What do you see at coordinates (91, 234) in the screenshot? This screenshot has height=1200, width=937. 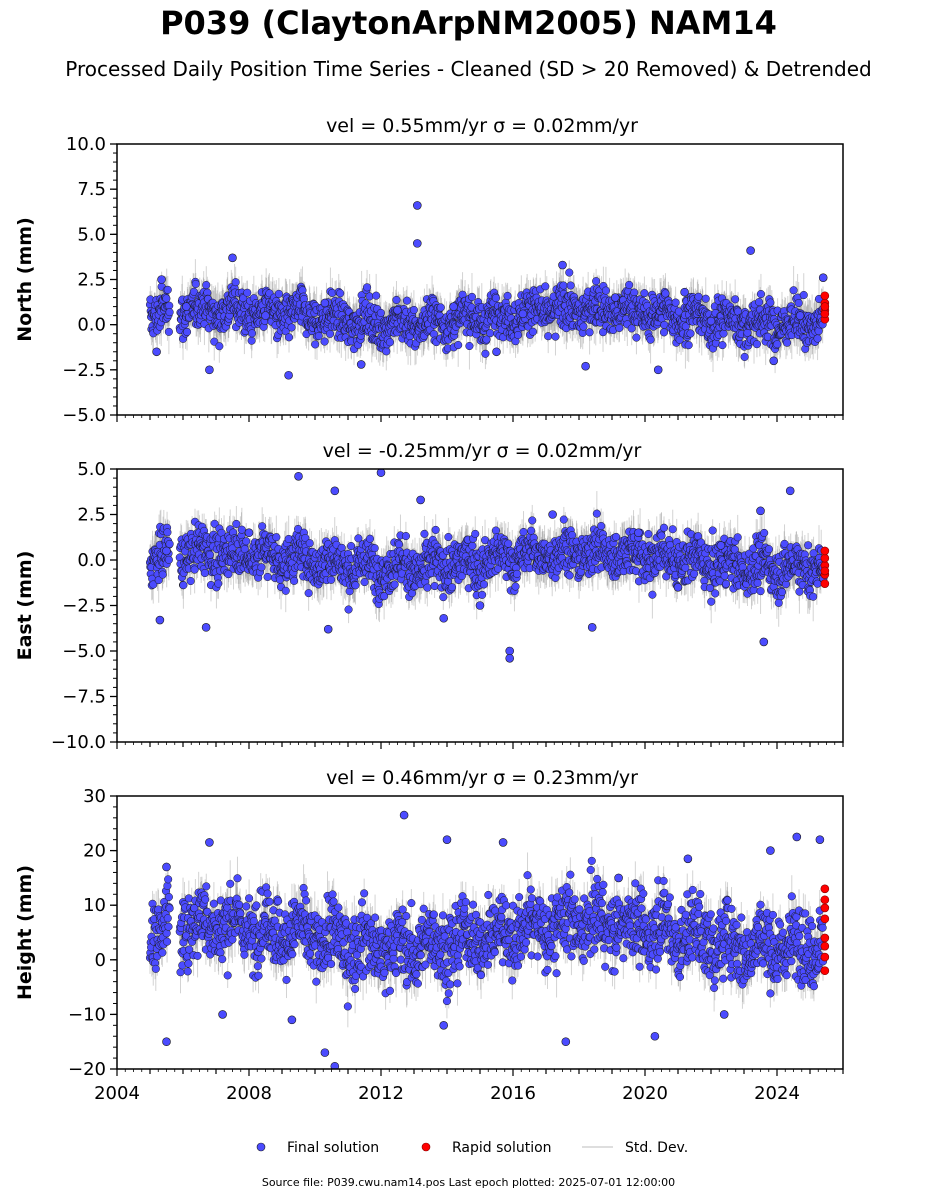 I see `y-tick-label: 5.0` at bounding box center [91, 234].